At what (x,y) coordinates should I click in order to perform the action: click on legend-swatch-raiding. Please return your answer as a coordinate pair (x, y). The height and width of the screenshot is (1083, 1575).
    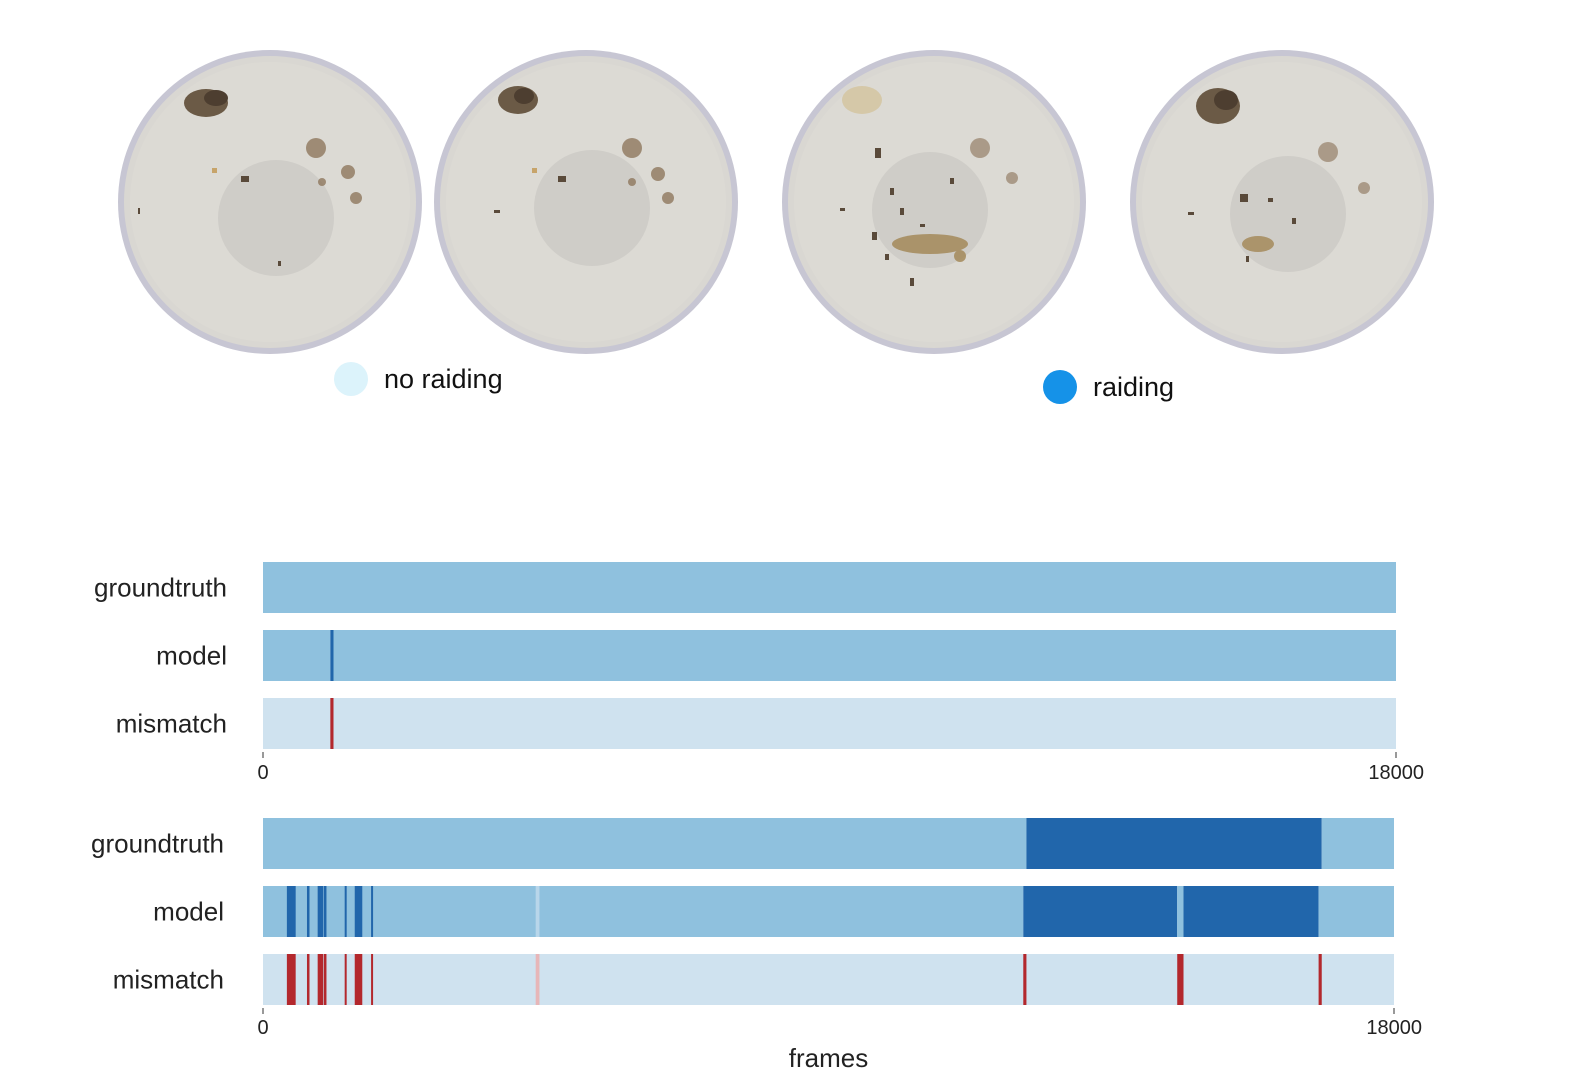
    Looking at the image, I should click on (1060, 387).